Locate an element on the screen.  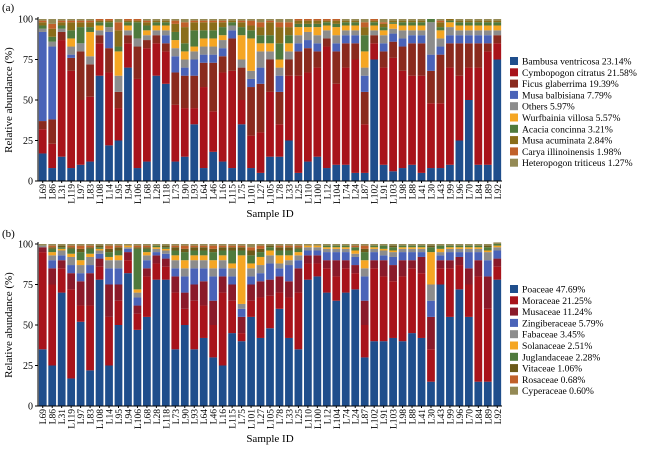
x-tick-label: L12 is located at coordinates (328, 192).